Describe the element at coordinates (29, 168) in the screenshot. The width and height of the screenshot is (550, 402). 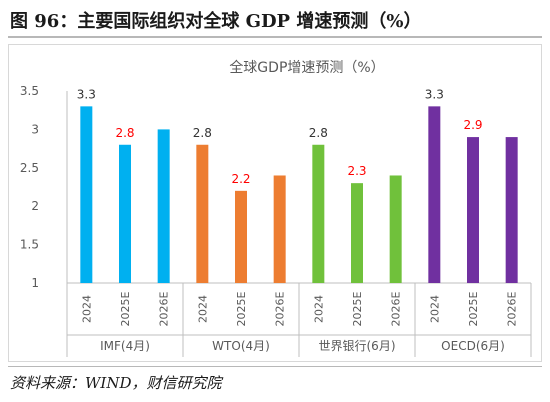
I see `y-tick-label: 2.5` at that location.